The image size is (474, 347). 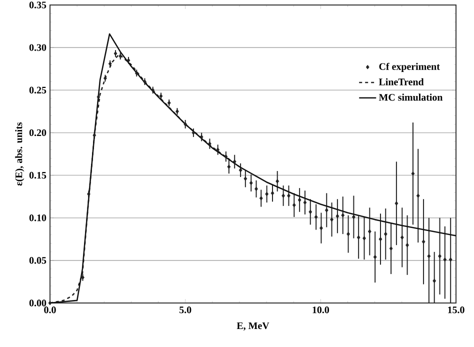 I want to click on legend-label: Cf experiment, so click(x=409, y=67).